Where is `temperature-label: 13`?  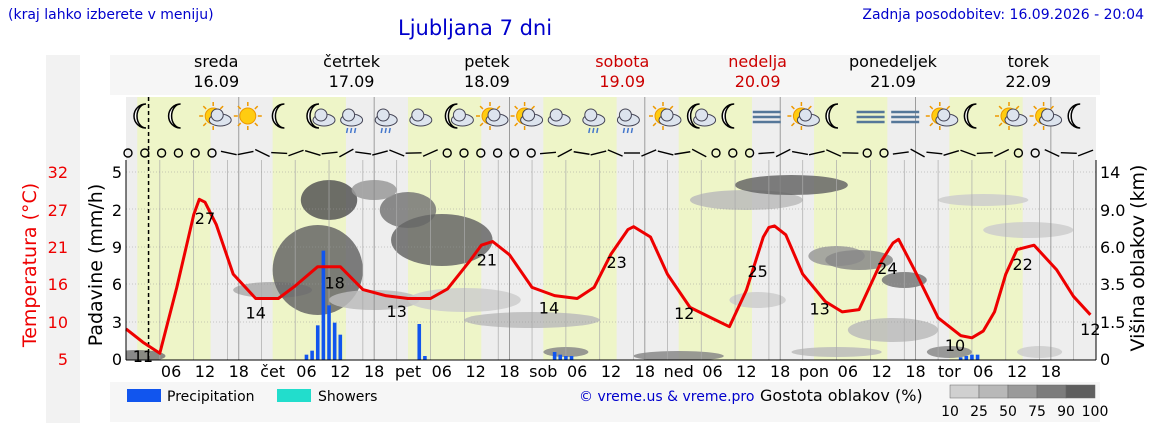 temperature-label: 13 is located at coordinates (397, 311).